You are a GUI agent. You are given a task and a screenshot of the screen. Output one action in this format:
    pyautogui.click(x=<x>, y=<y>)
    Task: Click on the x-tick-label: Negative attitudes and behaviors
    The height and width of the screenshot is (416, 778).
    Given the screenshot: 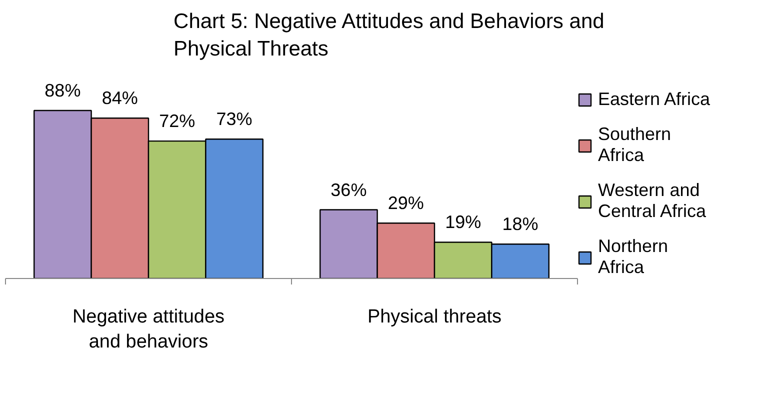 What is the action you would take?
    pyautogui.click(x=148, y=329)
    